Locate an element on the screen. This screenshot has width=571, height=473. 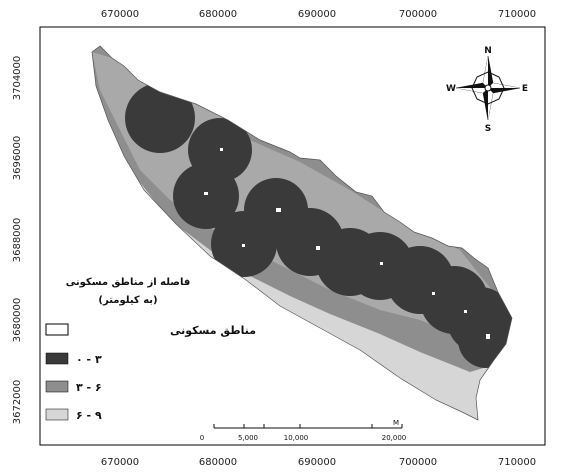
x-tick-bottom: 680000 is located at coordinates (218, 462).